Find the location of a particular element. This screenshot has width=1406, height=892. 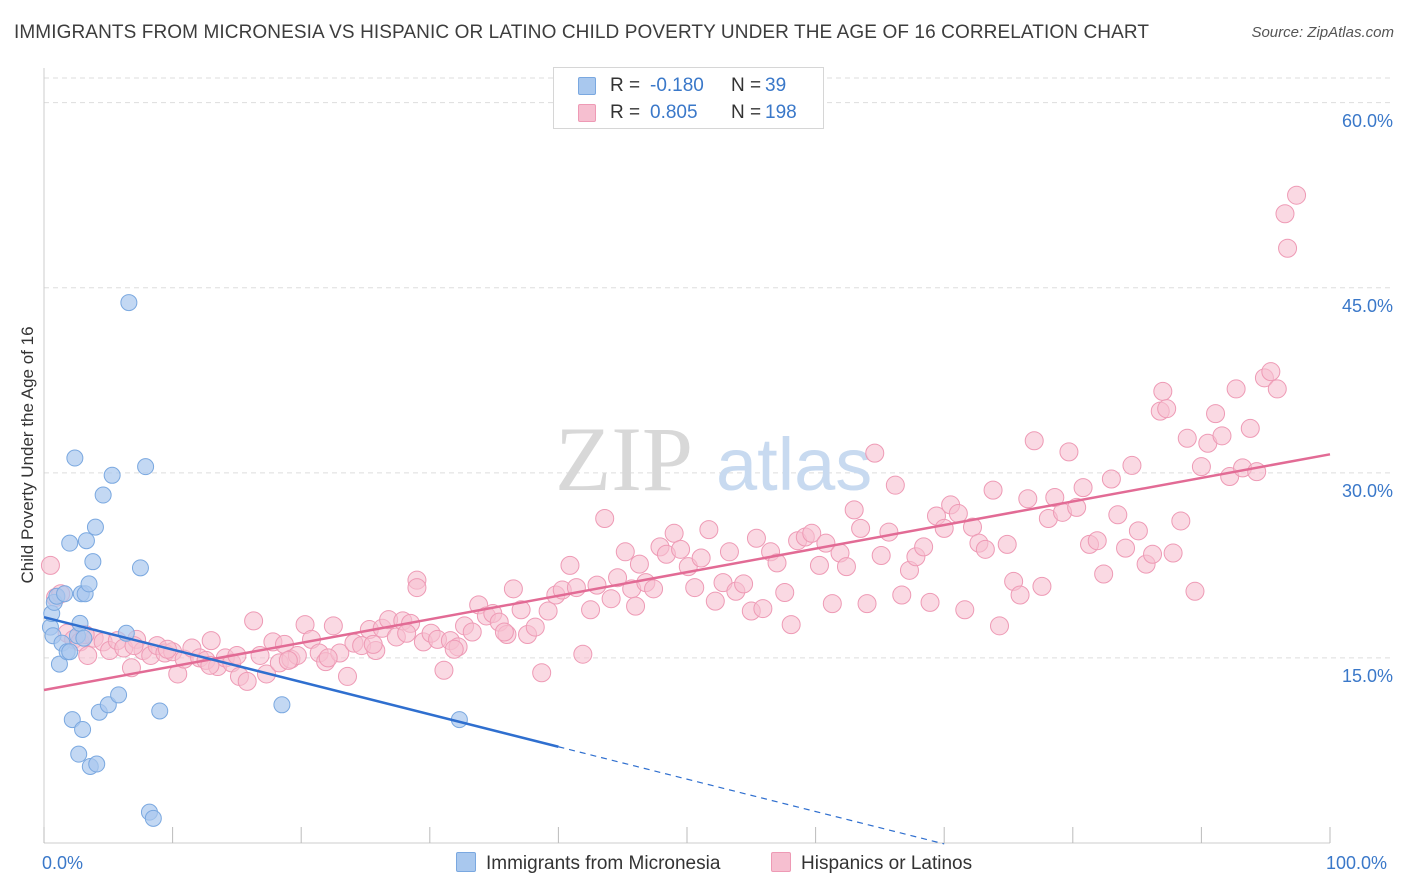

x-tick-label-min: 0.0% is located at coordinates (63, 863).